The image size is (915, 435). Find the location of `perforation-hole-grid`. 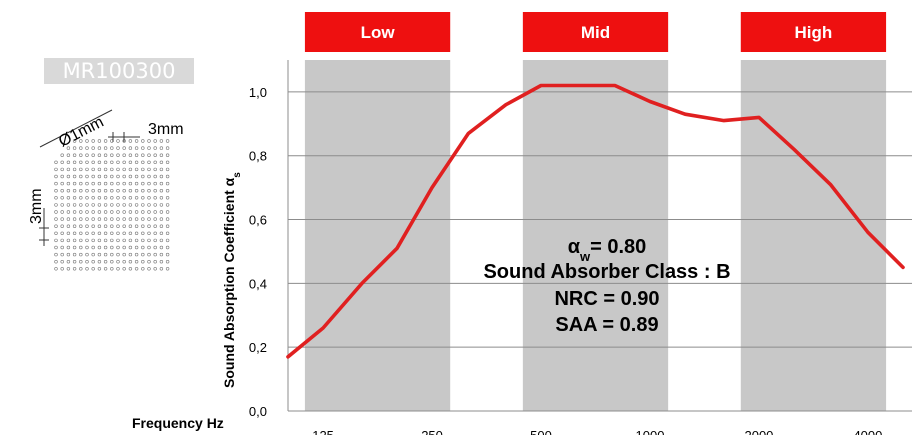

perforation-hole-grid is located at coordinates (112, 205).